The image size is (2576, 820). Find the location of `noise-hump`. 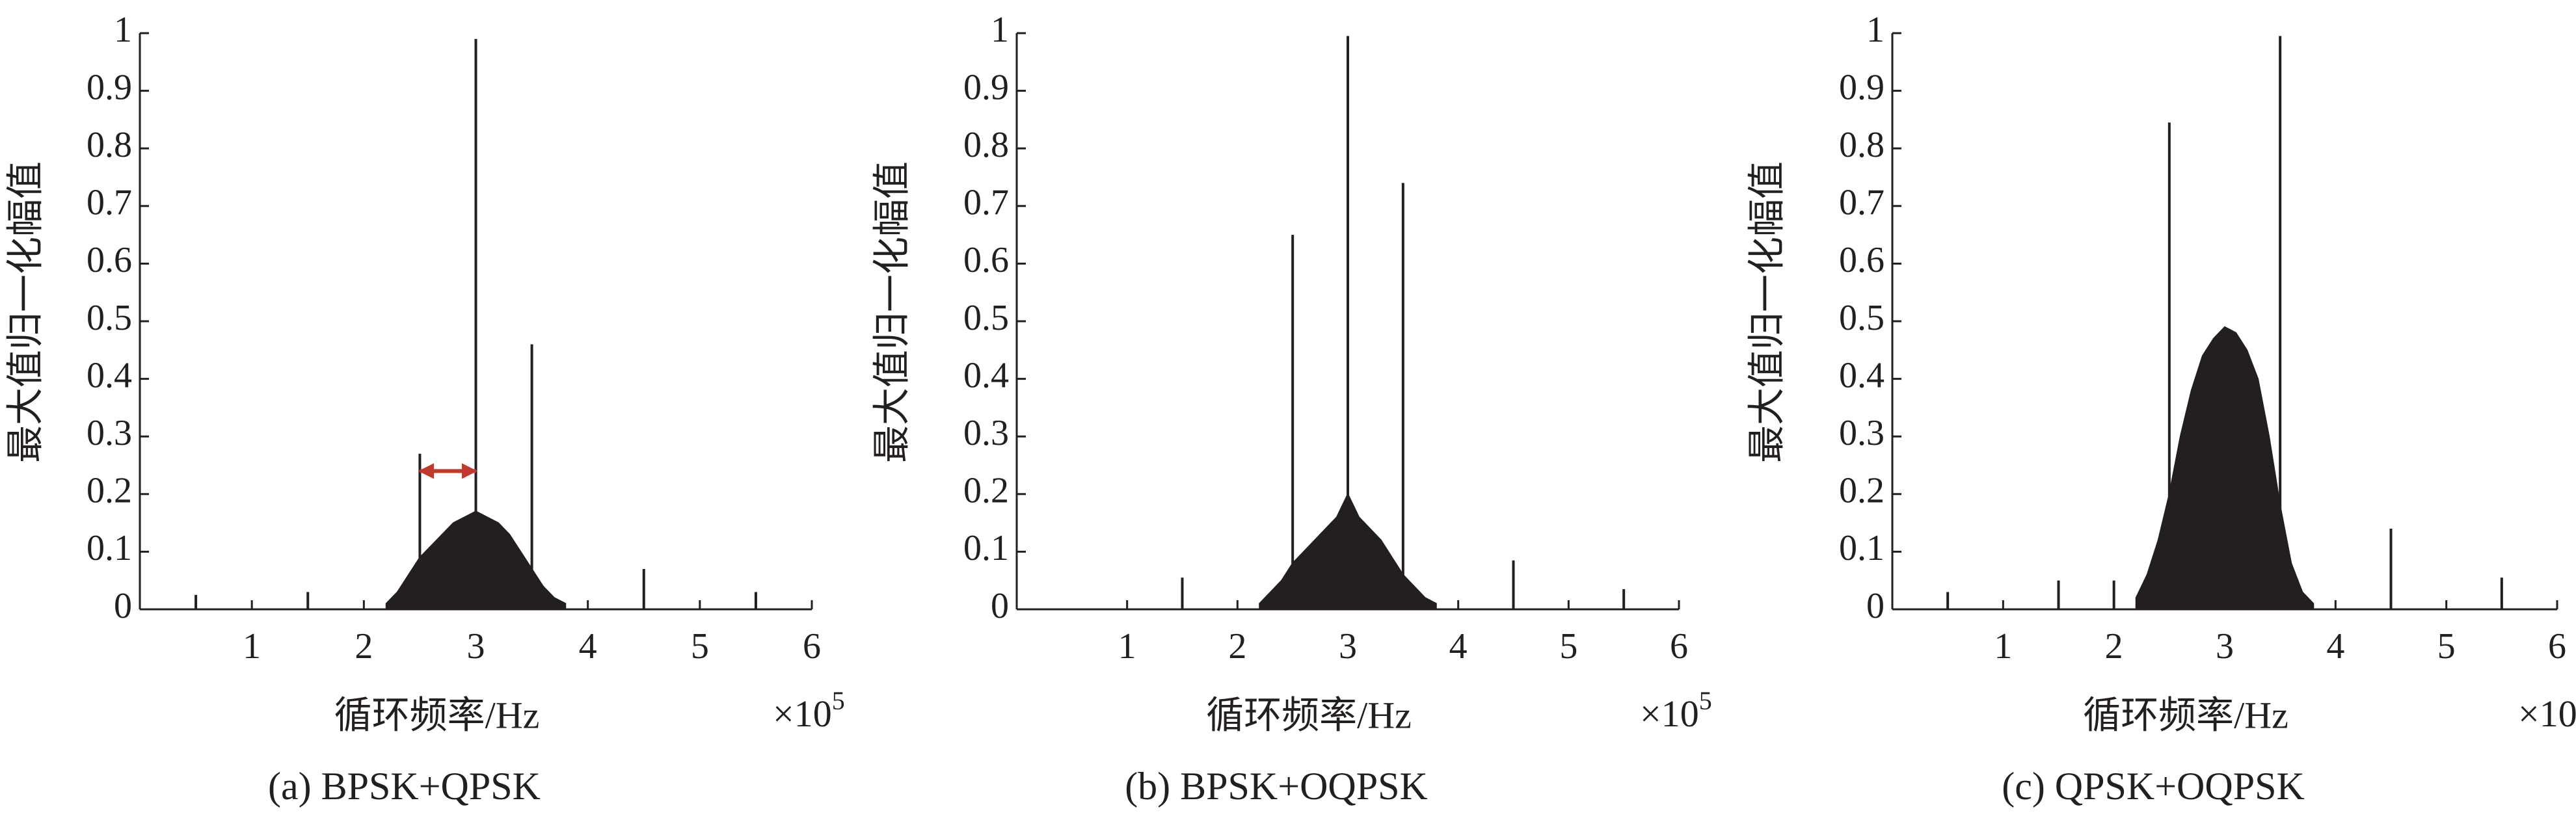

noise-hump is located at coordinates (2224, 468).